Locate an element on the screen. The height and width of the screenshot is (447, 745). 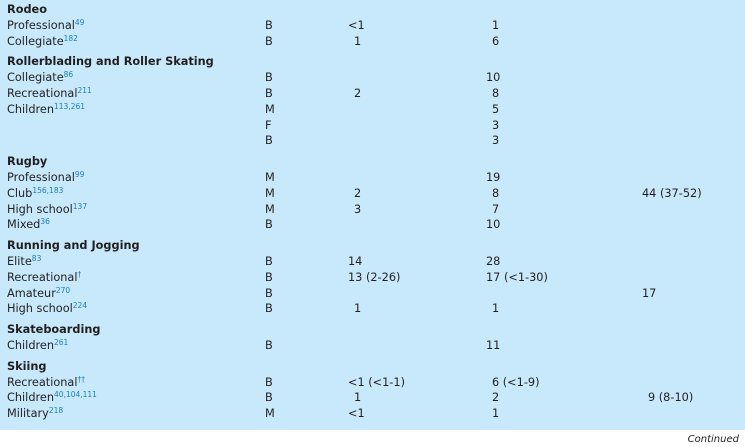
table-row: Recreational211 B 2 8 is located at coordinates (376, 94).